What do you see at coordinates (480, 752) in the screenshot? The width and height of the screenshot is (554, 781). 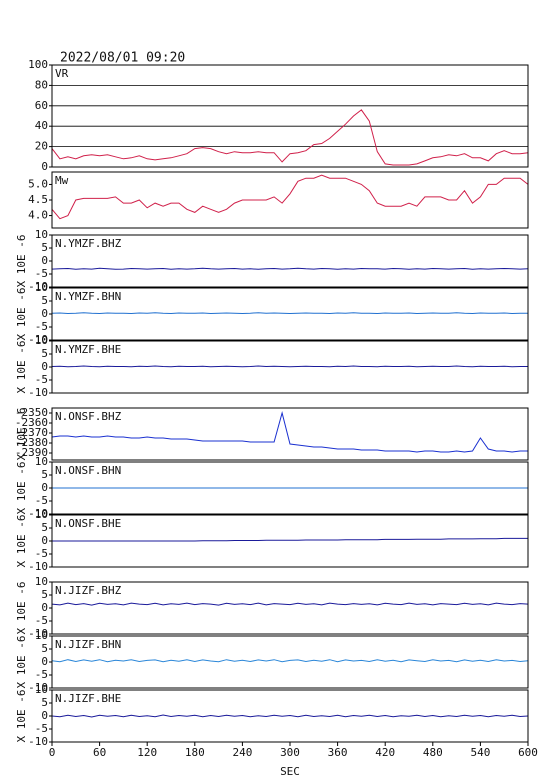 I see `x-tick-label: 540` at bounding box center [480, 752].